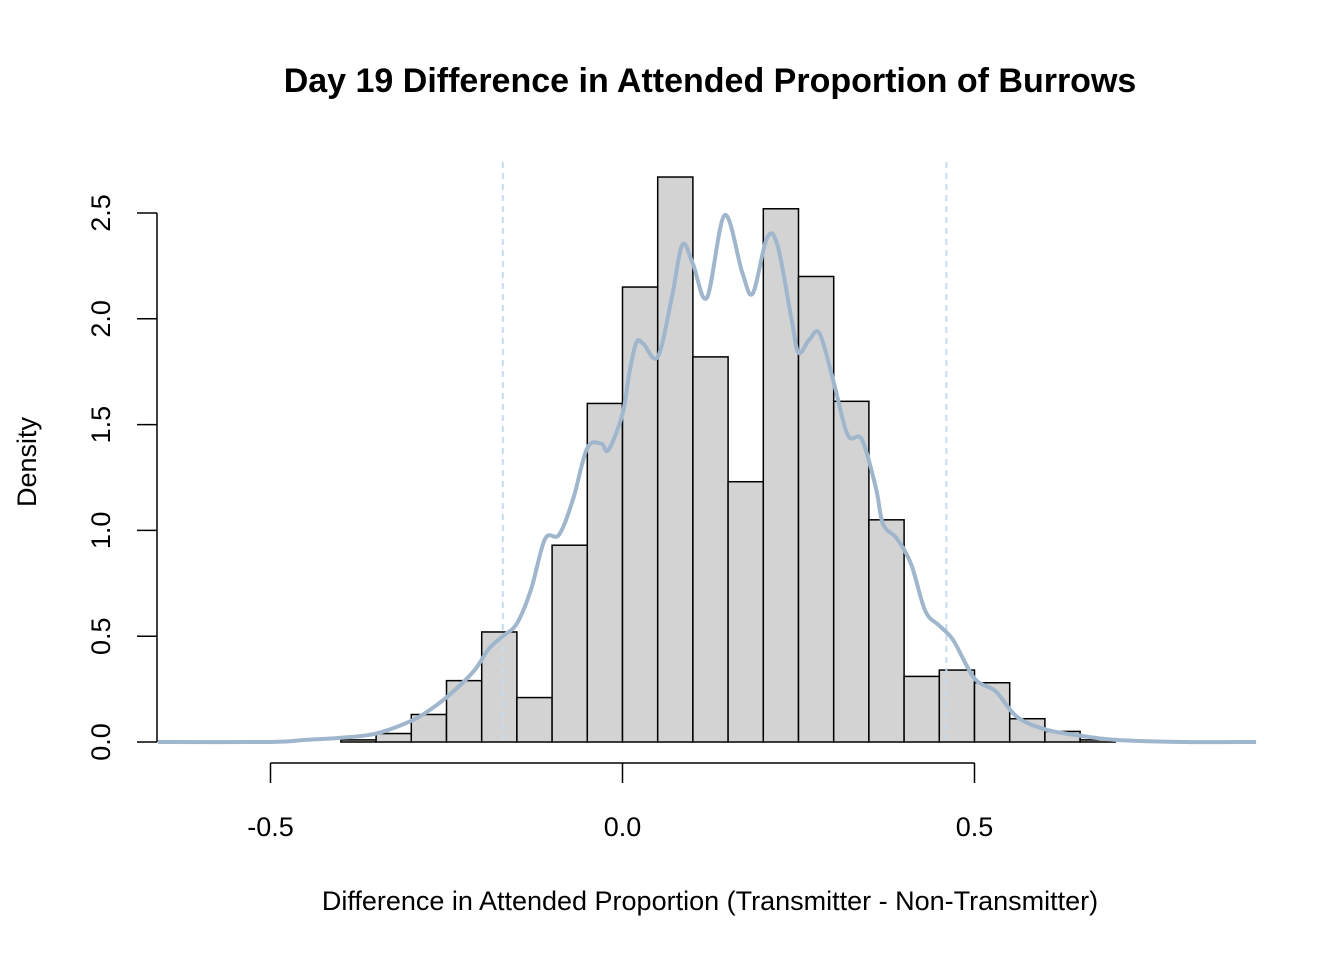 This screenshot has width=1344, height=965. I want to click on y-tick-label: 2.5, so click(101, 213).